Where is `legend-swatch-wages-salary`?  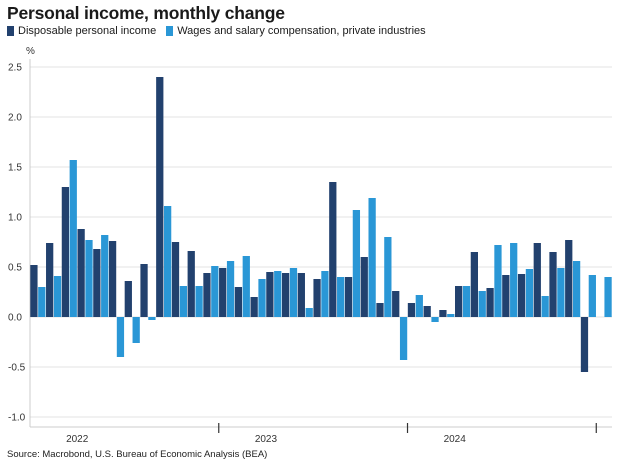 legend-swatch-wages-salary is located at coordinates (170, 31).